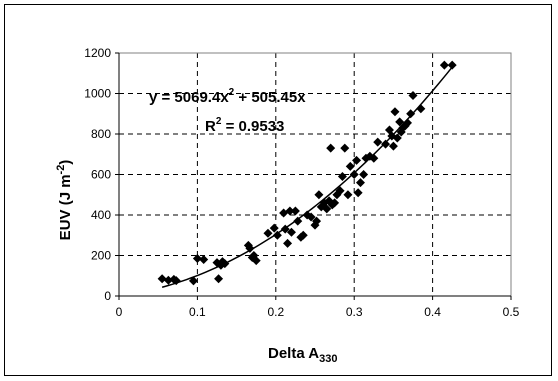 The height and width of the screenshot is (381, 558). Describe the element at coordinates (354, 312) in the screenshot. I see `x-tick-label: 0.3` at that location.